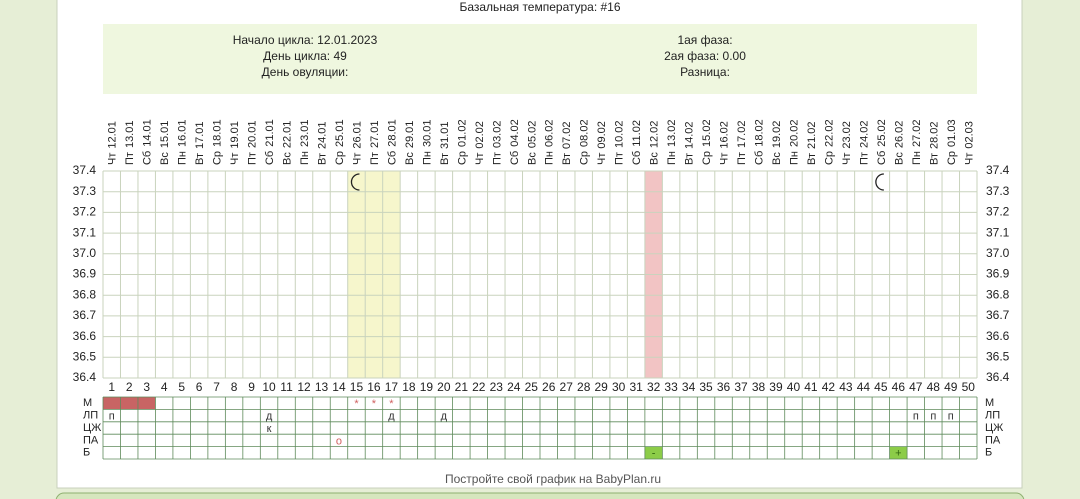 The image size is (1080, 499). I want to click on date-label: Вс 12.02, so click(655, 143).